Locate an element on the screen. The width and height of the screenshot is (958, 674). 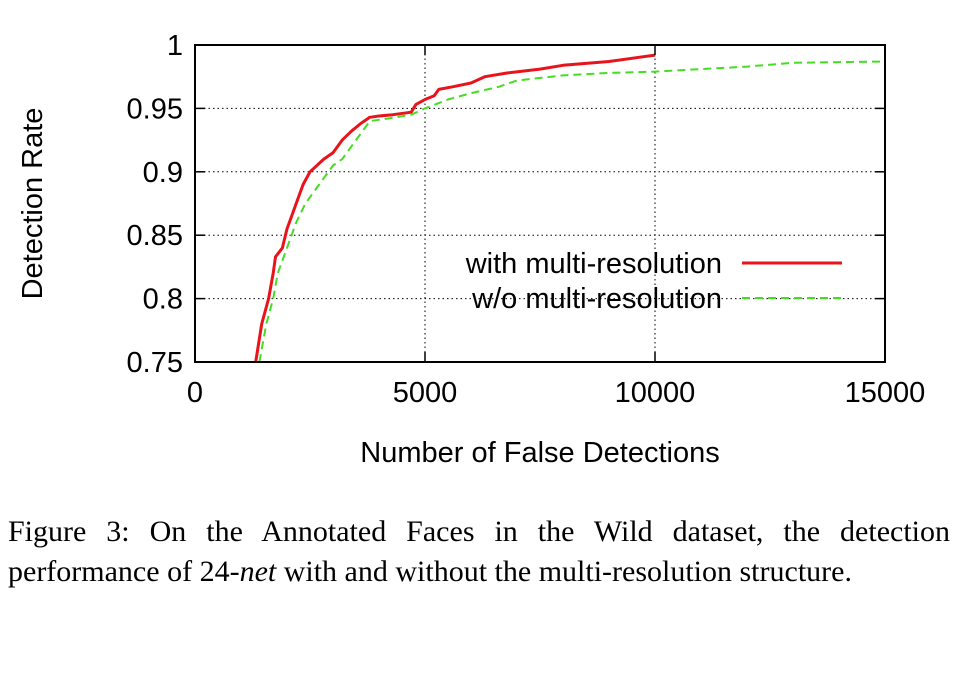
caption-italic-net: net is located at coordinates (258, 571).